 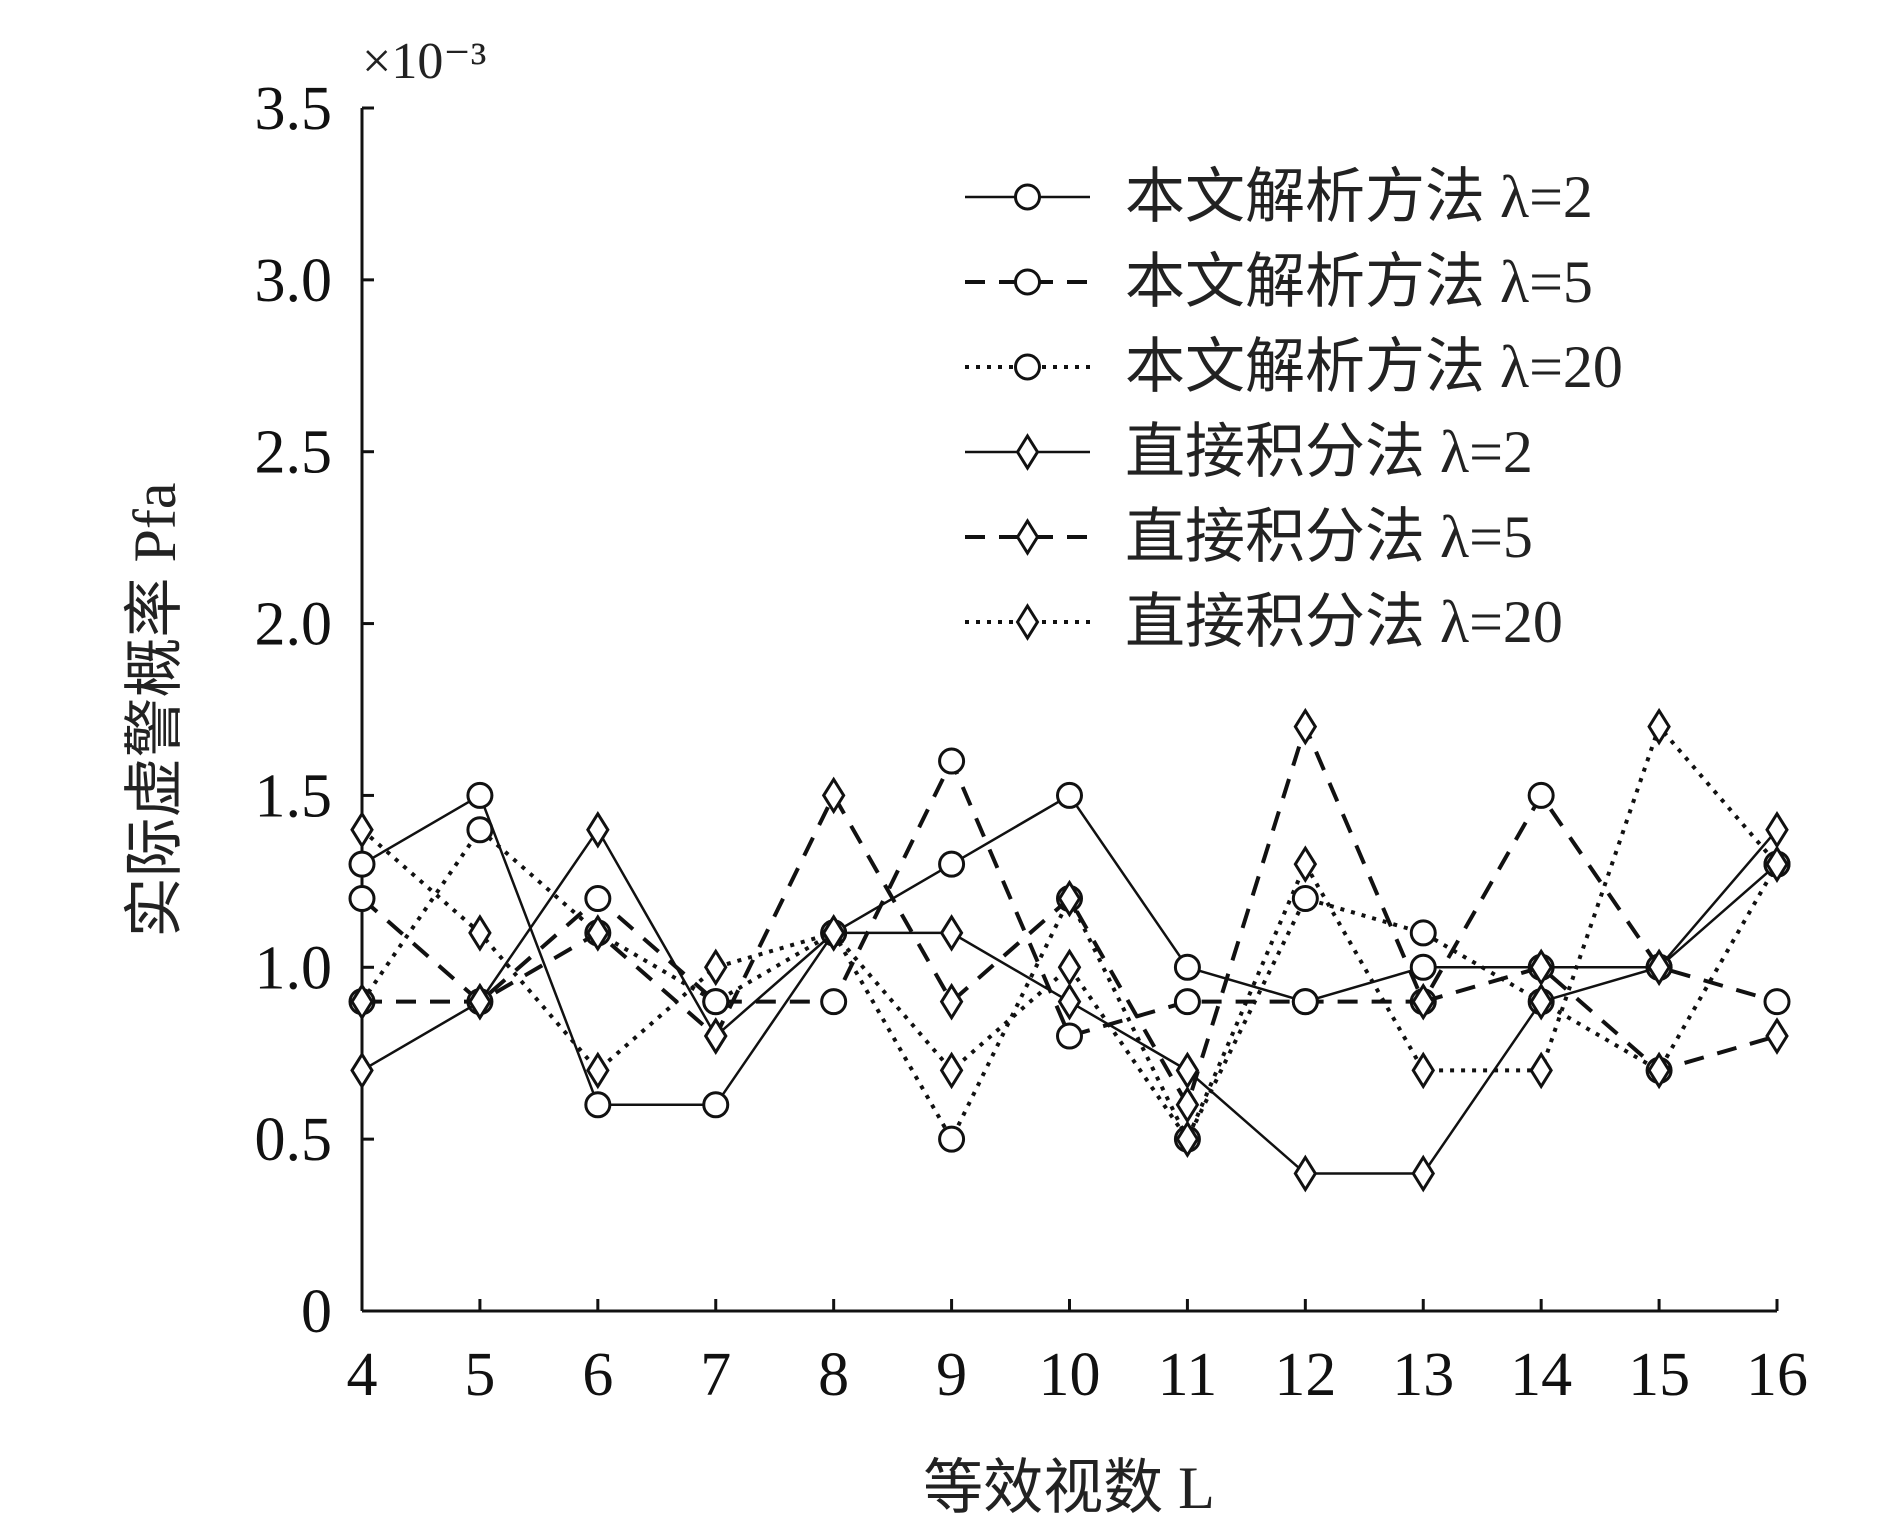 What do you see at coordinates (1329, 452) in the screenshot?
I see `legend-label: 直接积分法 λ=2` at bounding box center [1329, 452].